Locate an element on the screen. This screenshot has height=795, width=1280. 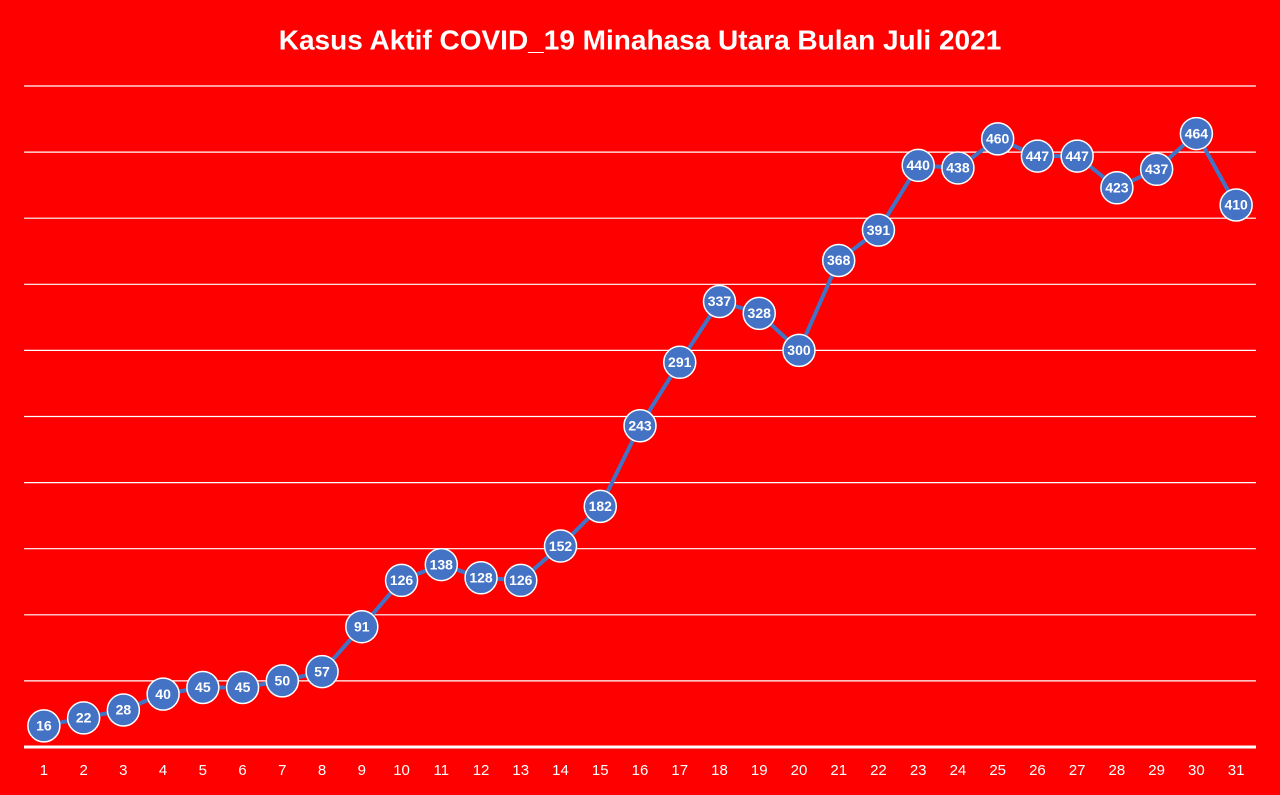
x-tick-label: 15 is located at coordinates (600, 770).